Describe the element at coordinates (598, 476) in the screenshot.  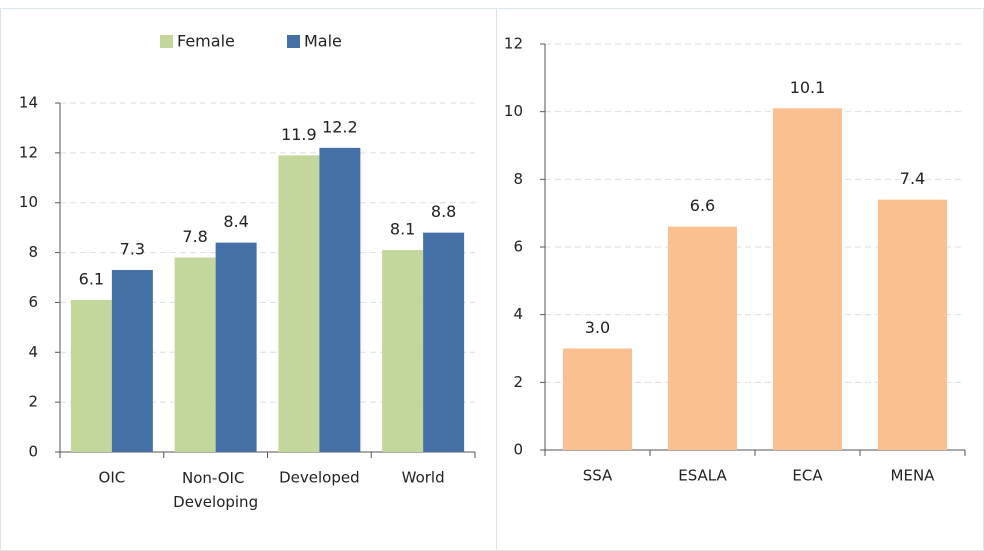
I see `x-tick-label: SSA` at that location.